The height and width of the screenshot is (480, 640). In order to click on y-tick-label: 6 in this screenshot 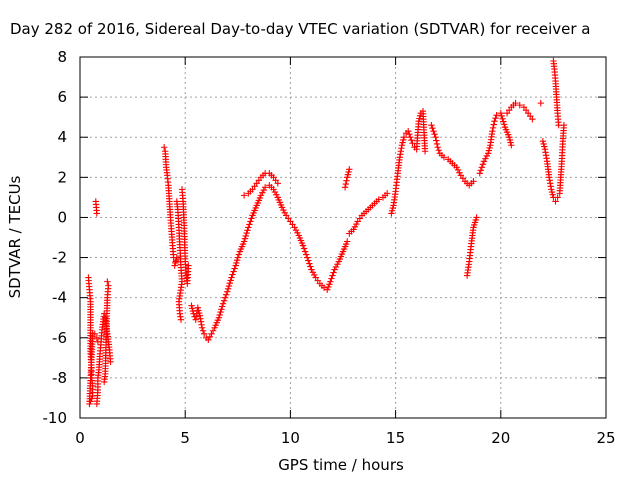, I will do `click(62, 97)`.